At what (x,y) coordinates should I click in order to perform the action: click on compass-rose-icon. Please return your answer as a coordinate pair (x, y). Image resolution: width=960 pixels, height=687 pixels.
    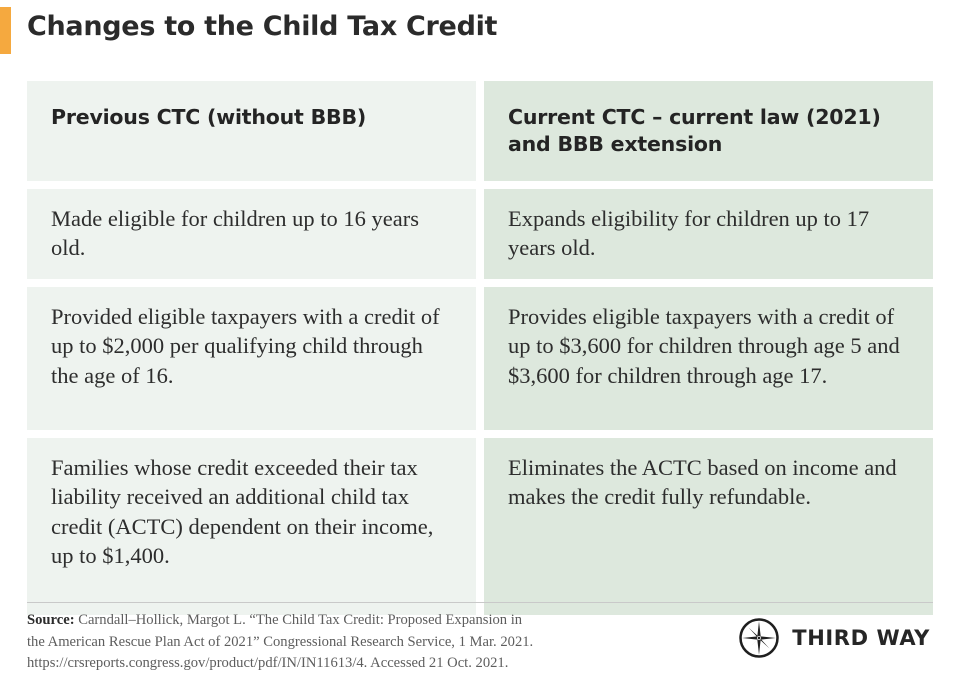
    Looking at the image, I should click on (759, 638).